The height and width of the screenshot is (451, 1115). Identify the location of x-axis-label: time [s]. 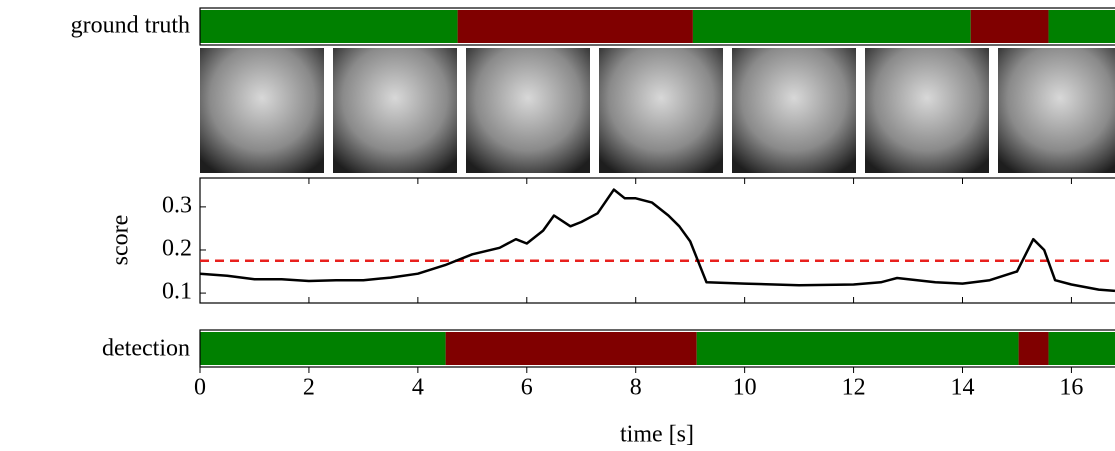
(657, 435).